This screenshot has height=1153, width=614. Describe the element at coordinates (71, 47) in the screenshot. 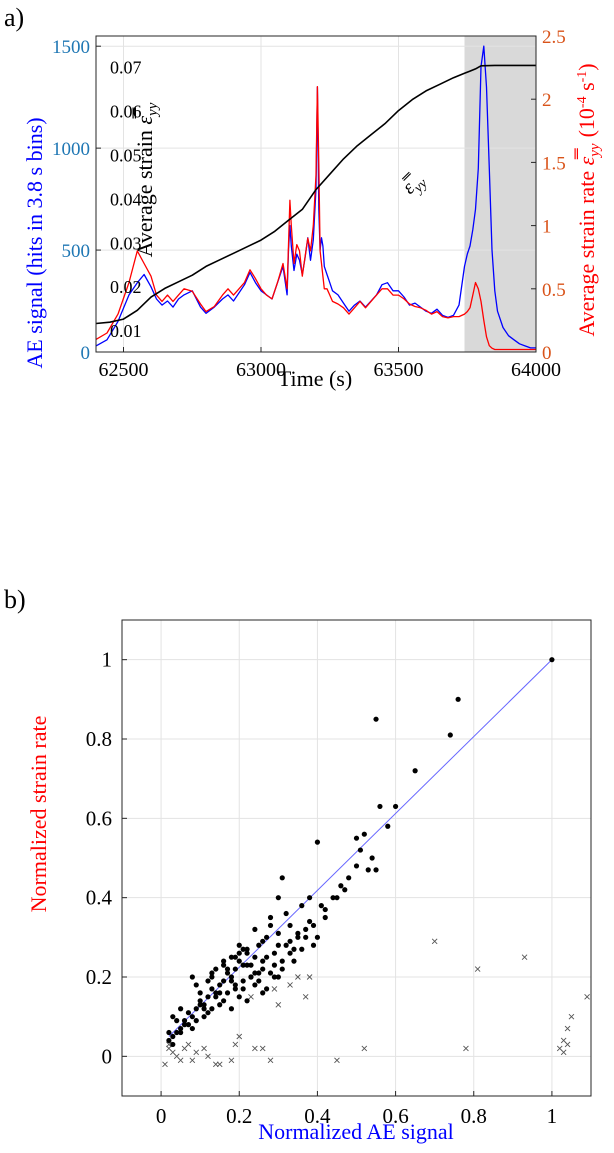

I see `left-tick-label: 1500` at that location.